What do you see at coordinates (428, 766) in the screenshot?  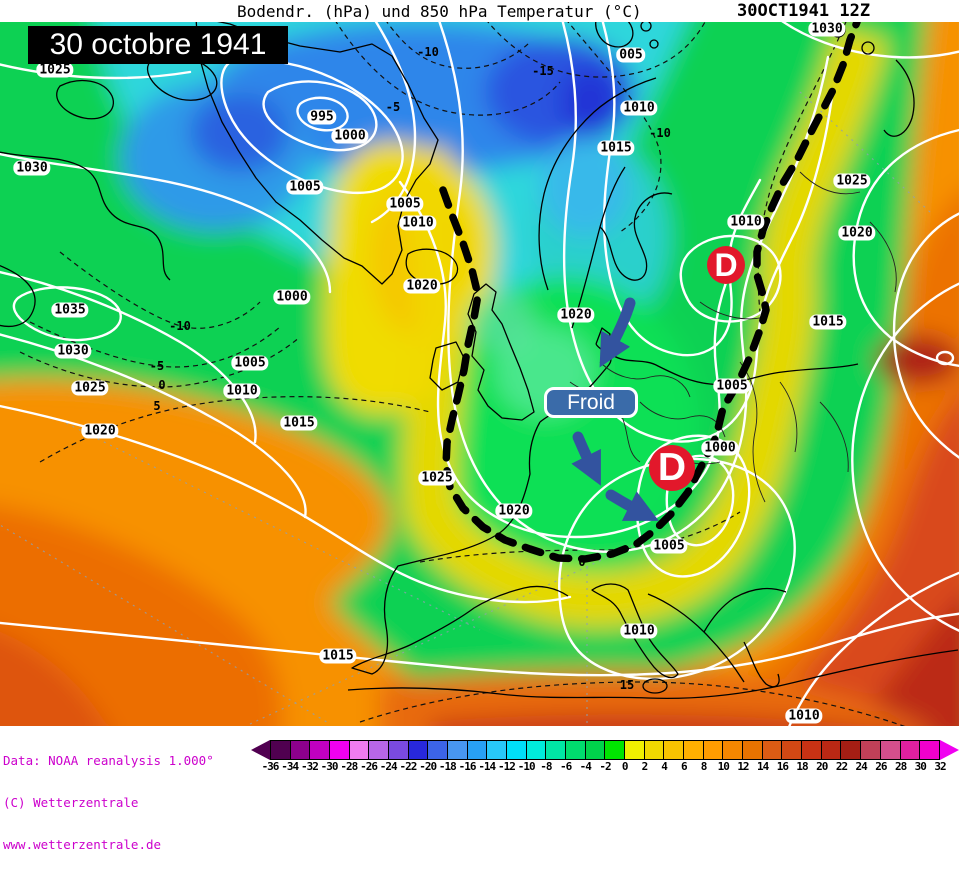 I see `colorbar-tick-label: -20` at bounding box center [428, 766].